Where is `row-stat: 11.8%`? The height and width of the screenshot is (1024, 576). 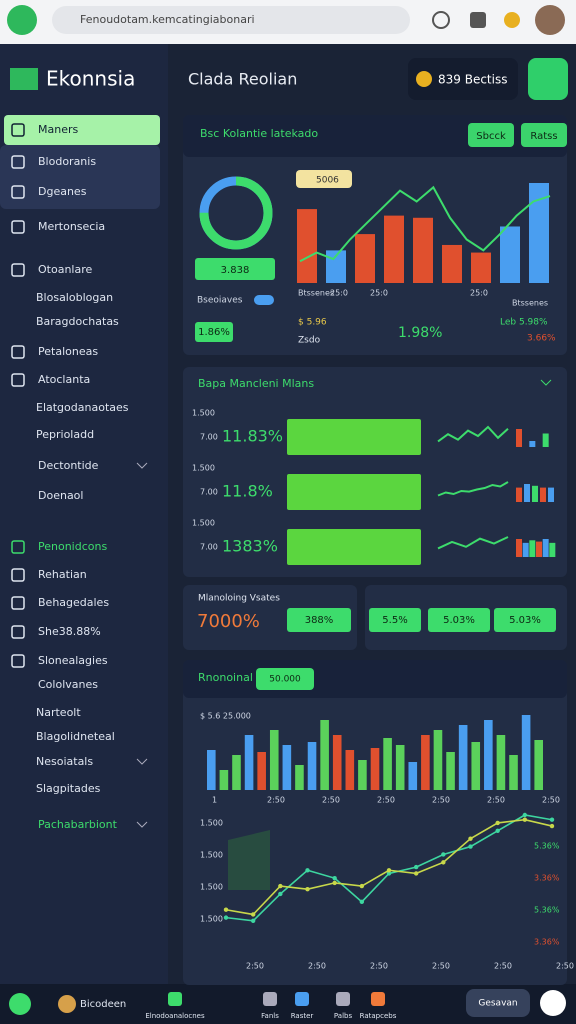 row-stat: 11.8% is located at coordinates (247, 491).